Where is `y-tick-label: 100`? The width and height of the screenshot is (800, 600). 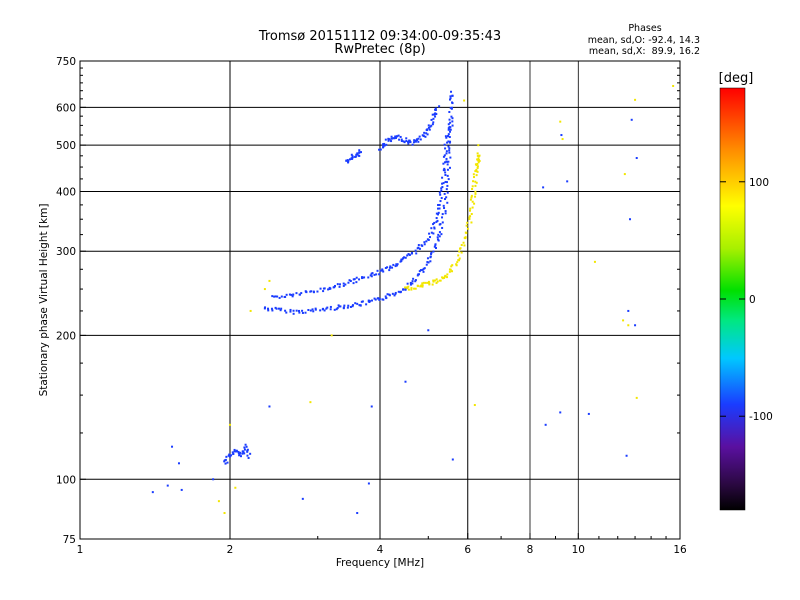 y-tick-label: 100 is located at coordinates (66, 480).